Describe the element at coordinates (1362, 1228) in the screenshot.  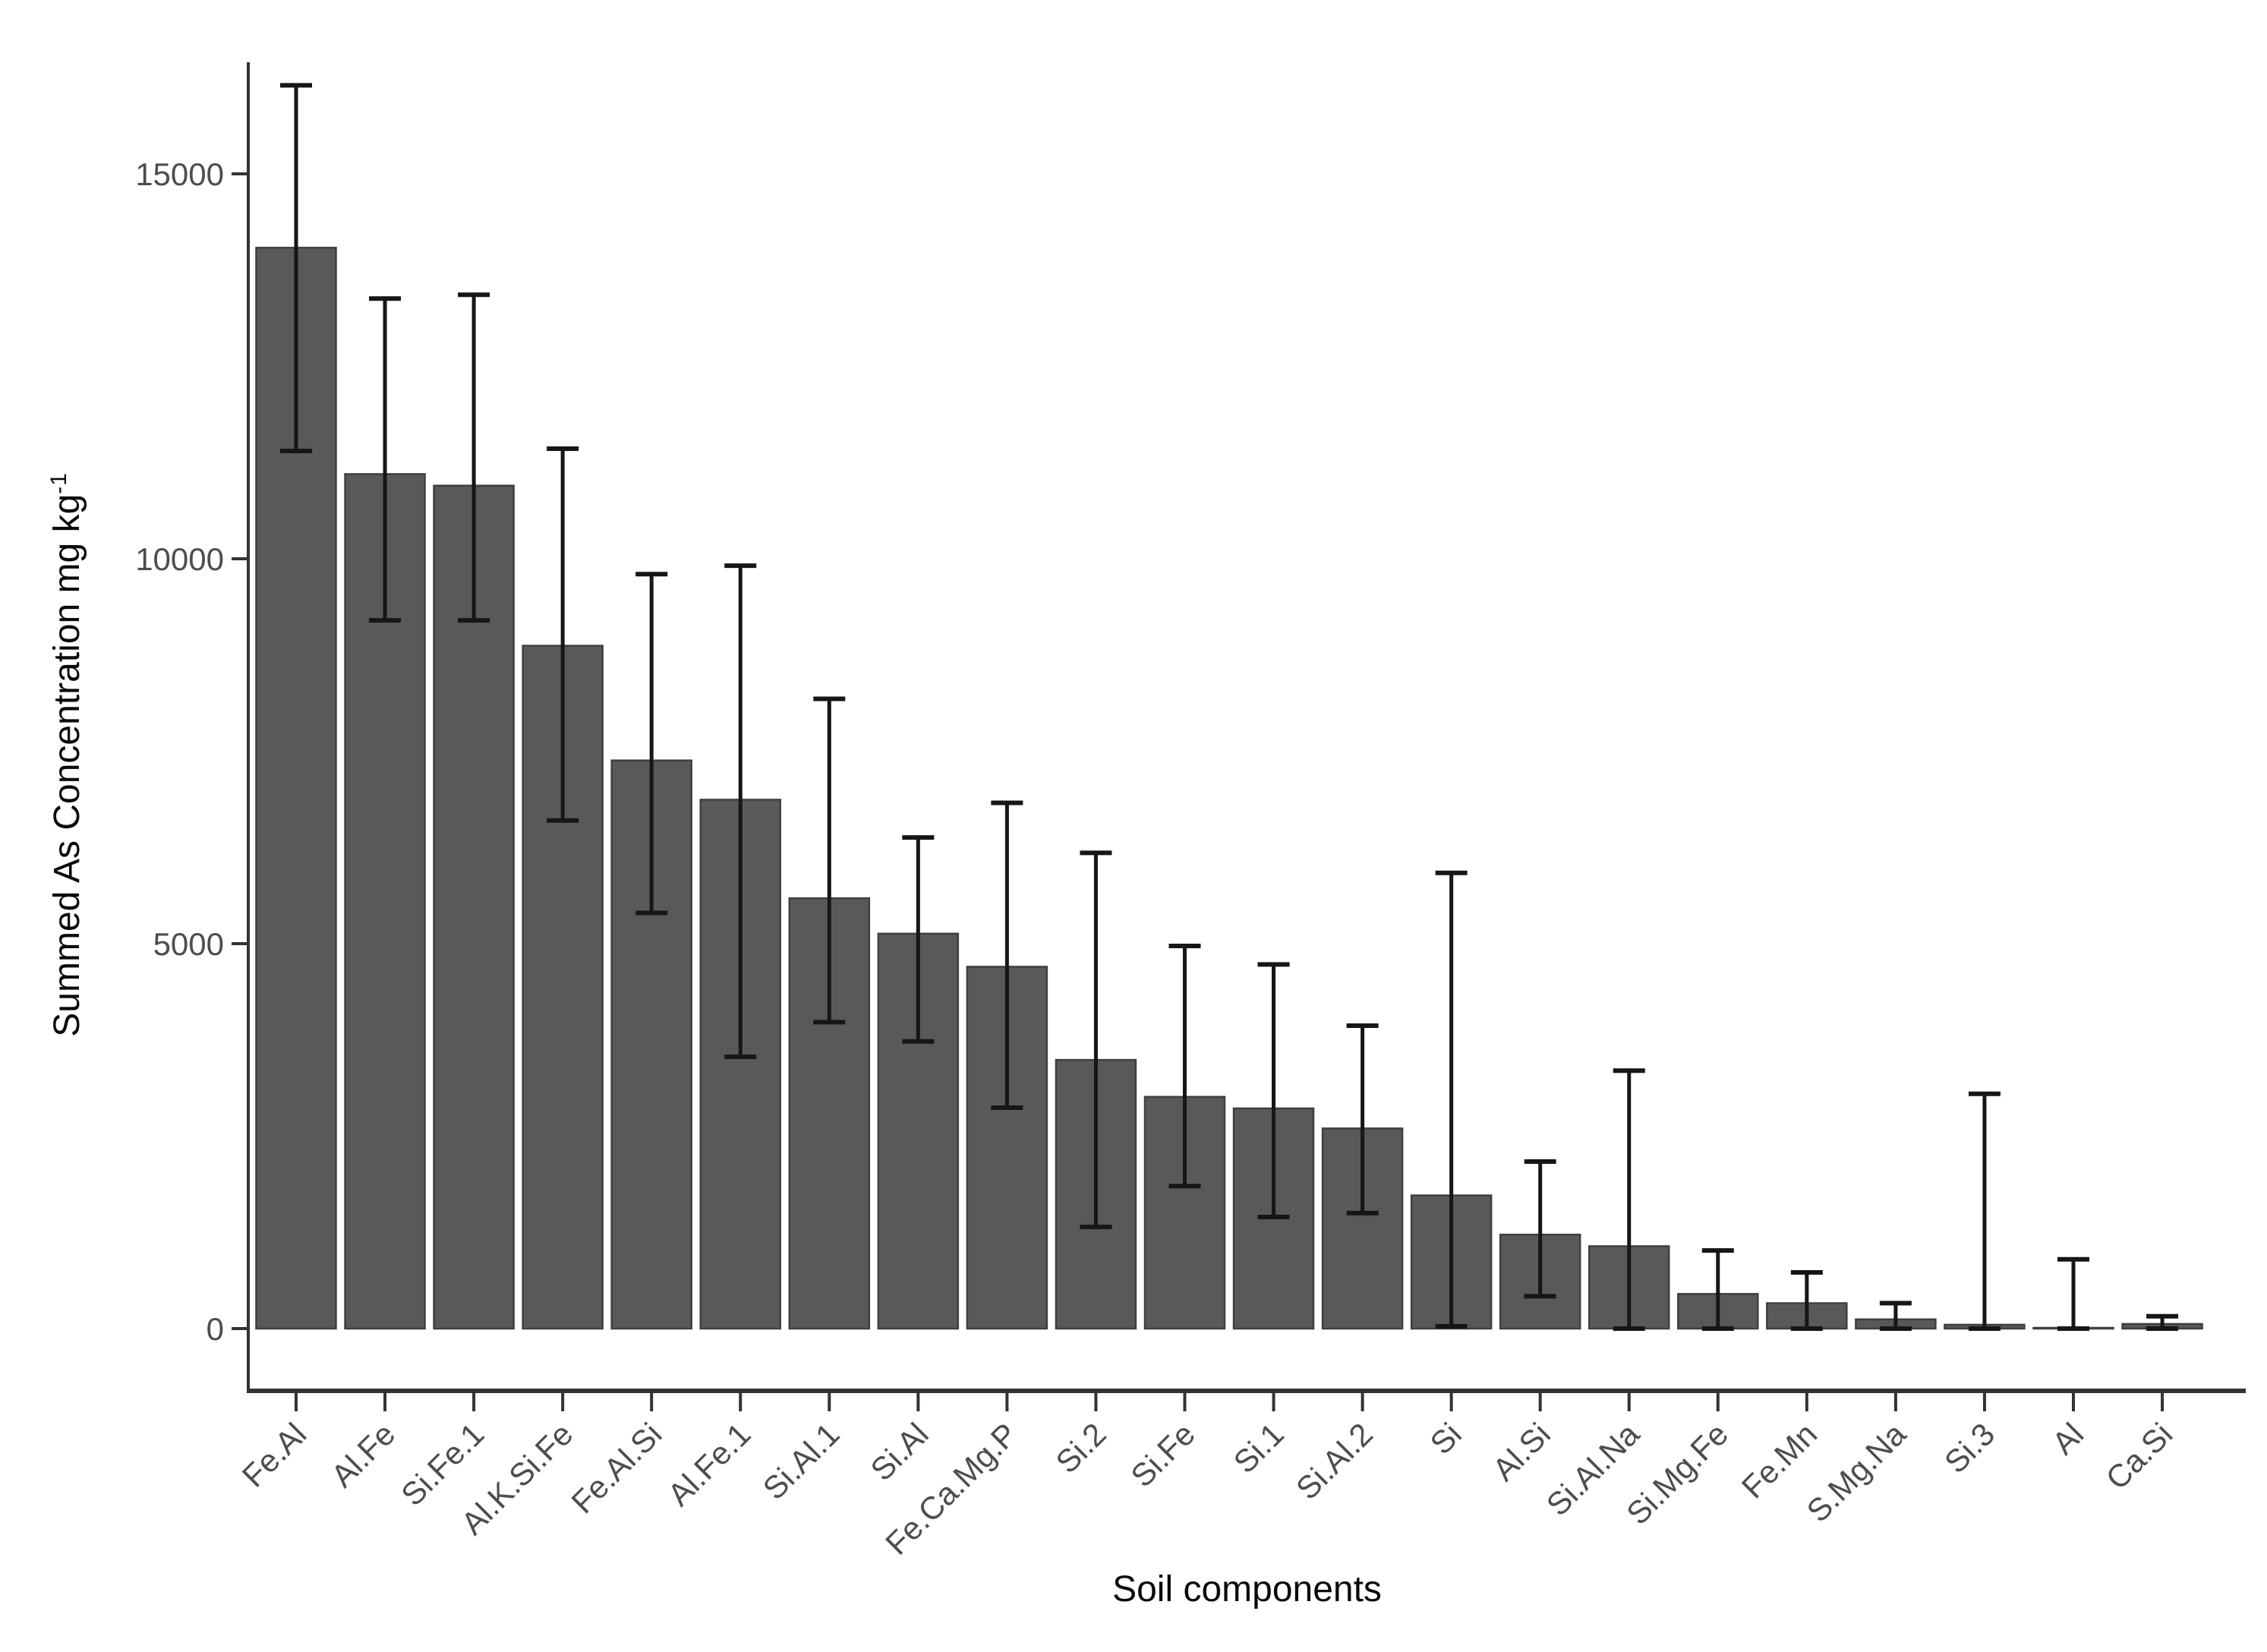
I see `bar-Si.Al.2` at that location.